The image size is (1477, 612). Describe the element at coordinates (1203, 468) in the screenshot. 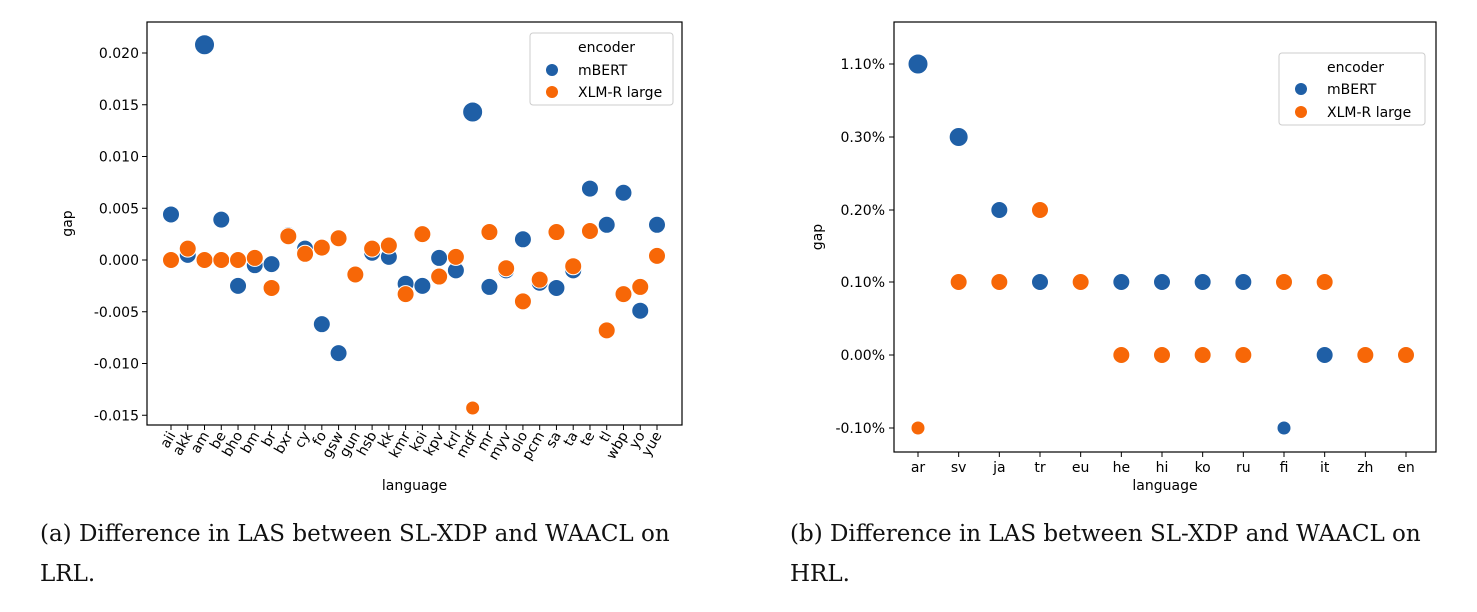

I see `xtick-label-b: ko` at that location.